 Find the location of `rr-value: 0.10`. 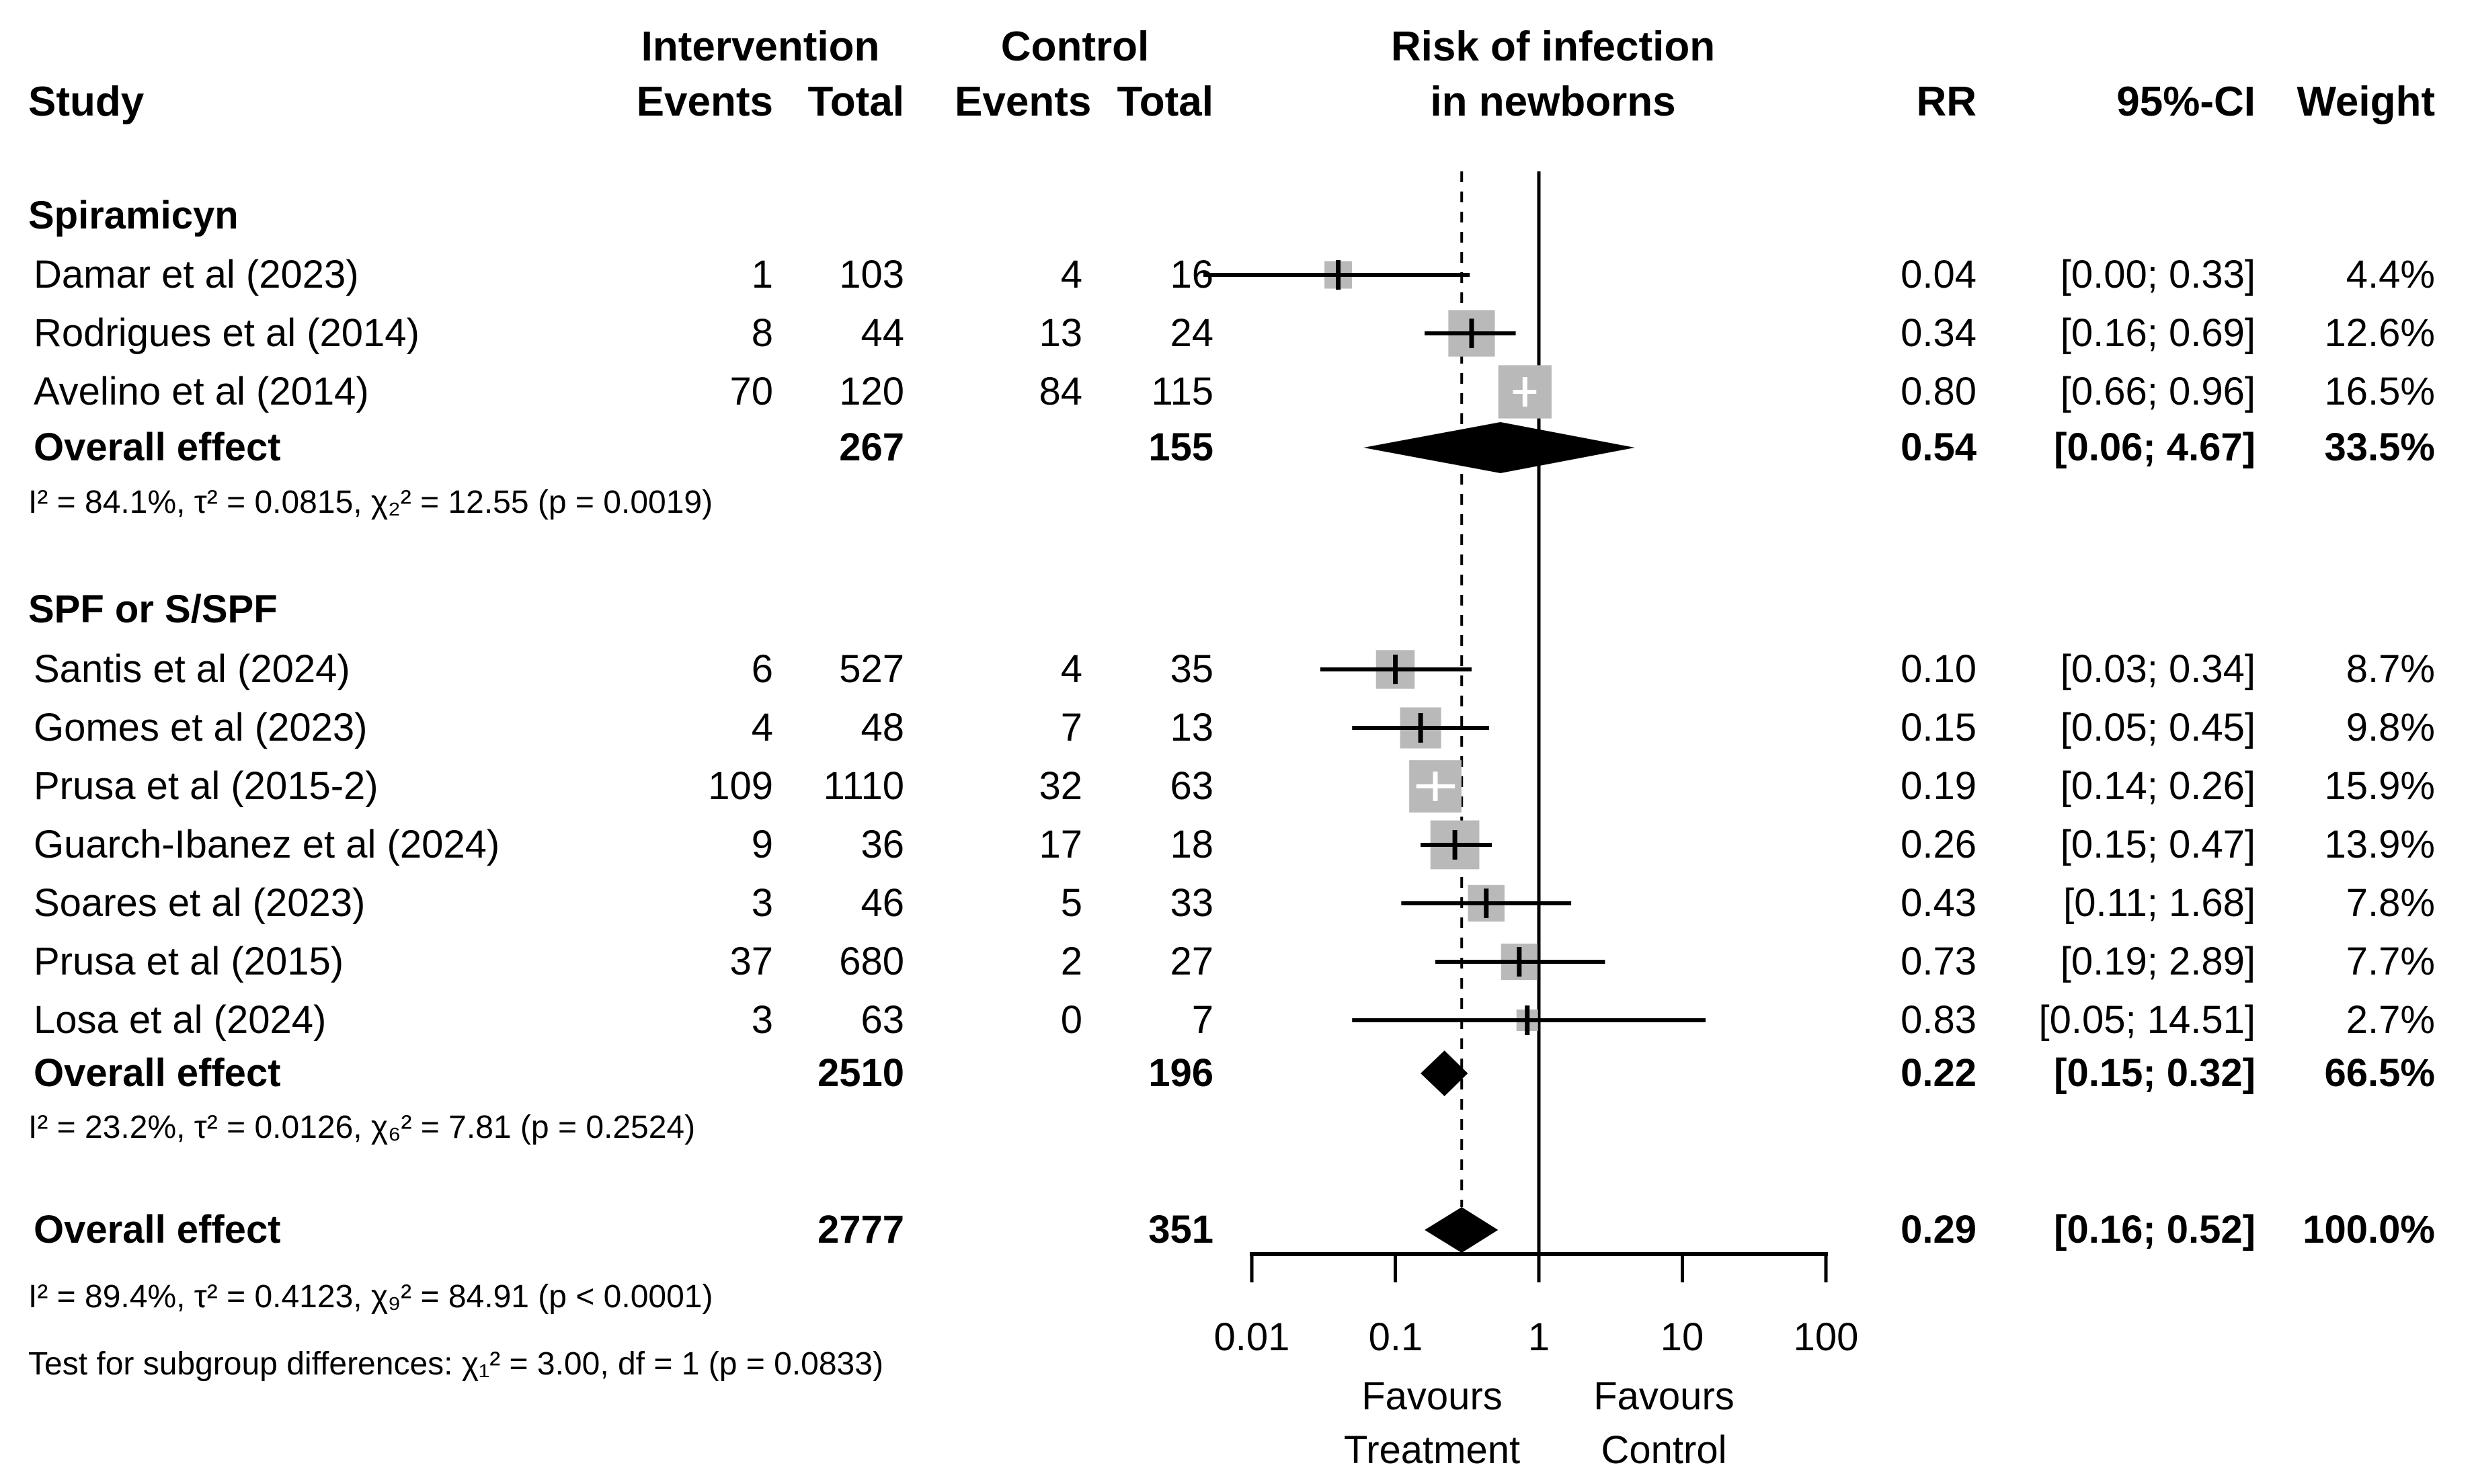

rr-value: 0.10 is located at coordinates (1939, 669).